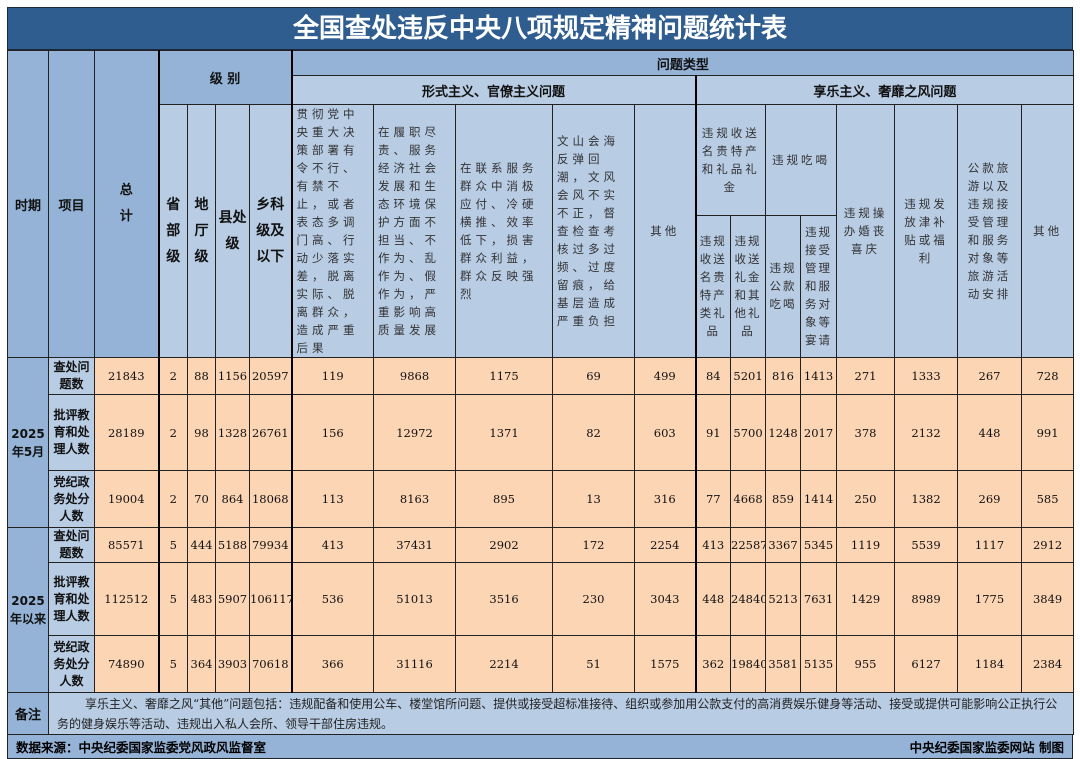 The image size is (1080, 759). What do you see at coordinates (866, 545) in the screenshot?
I see `value-cell: 1119` at bounding box center [866, 545].